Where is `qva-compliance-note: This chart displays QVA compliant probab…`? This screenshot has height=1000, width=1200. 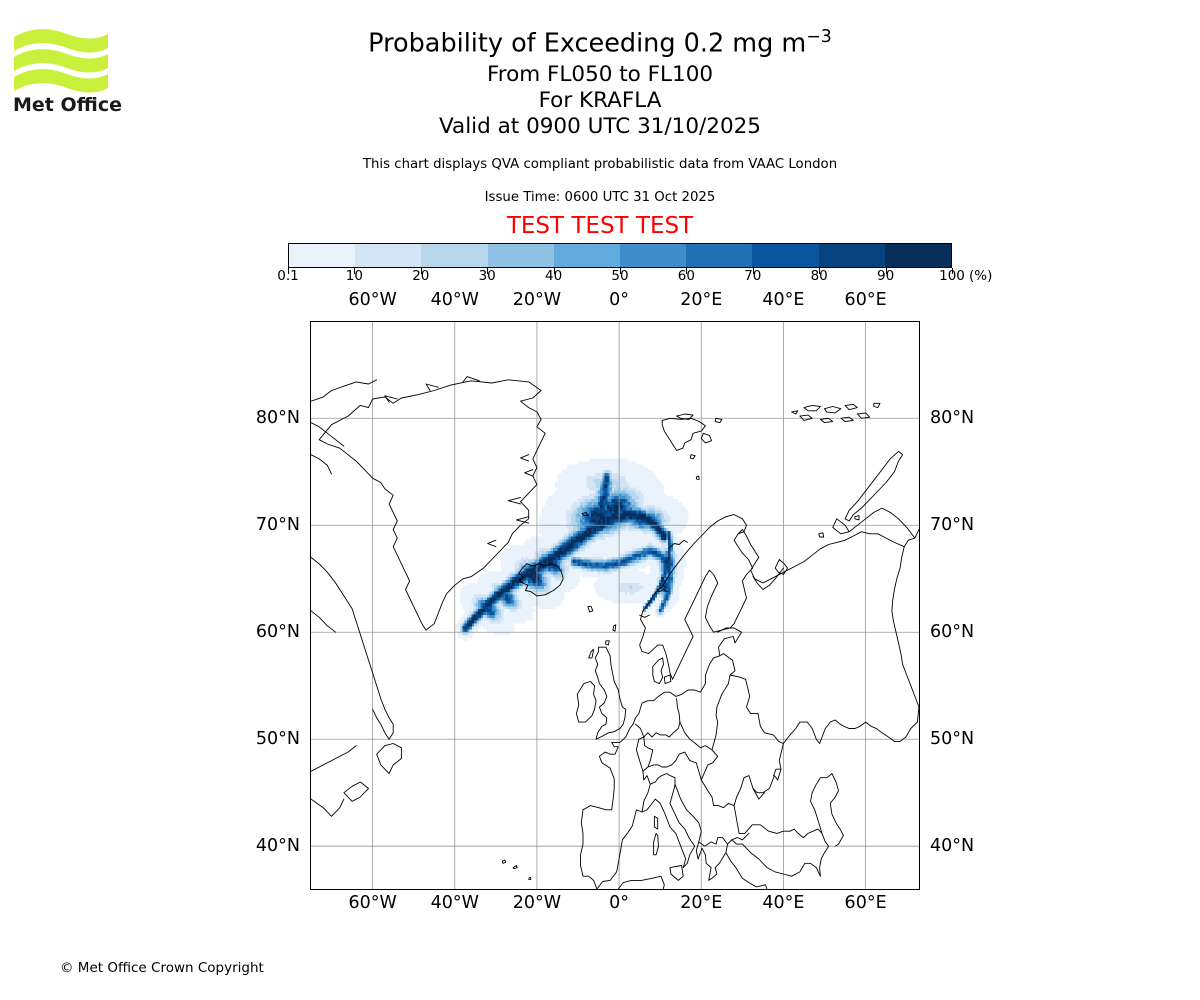
qva-compliance-note: This chart displays QVA compliant probab… is located at coordinates (600, 164).